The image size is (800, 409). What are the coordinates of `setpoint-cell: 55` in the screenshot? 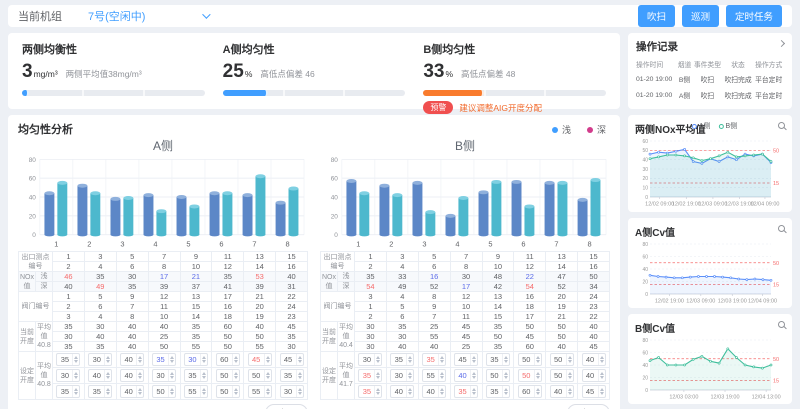 It's located at (196, 391).